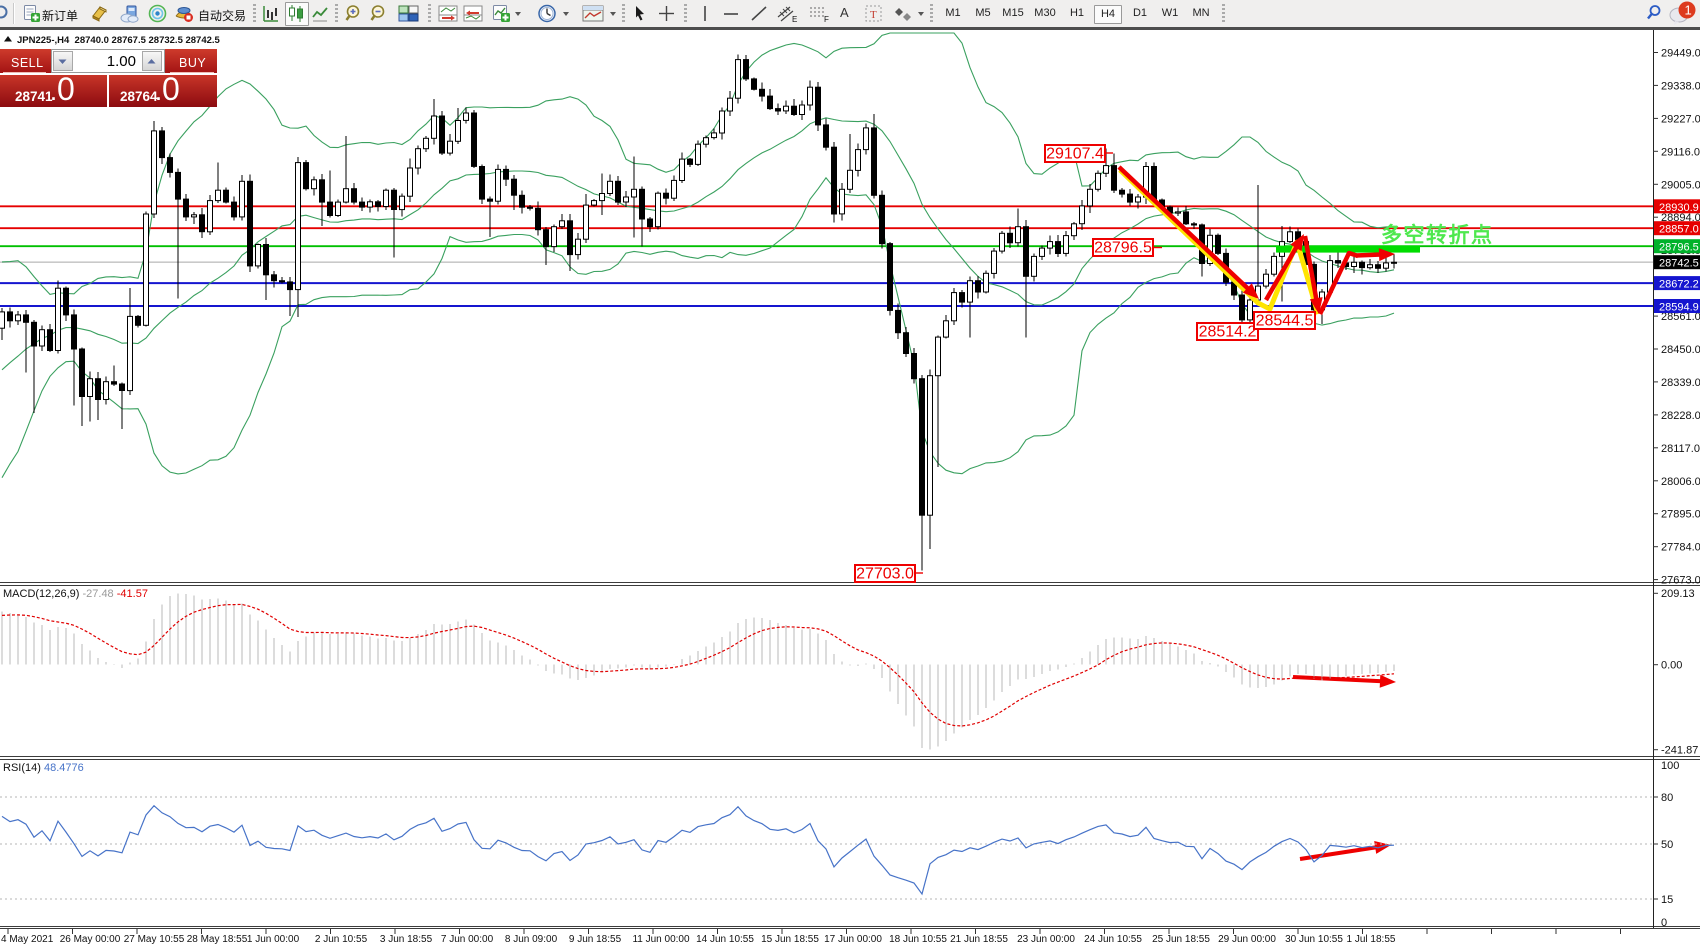  Describe the element at coordinates (1314, 939) in the screenshot. I see `svg-text: 30 Jun 10:55` at that location.